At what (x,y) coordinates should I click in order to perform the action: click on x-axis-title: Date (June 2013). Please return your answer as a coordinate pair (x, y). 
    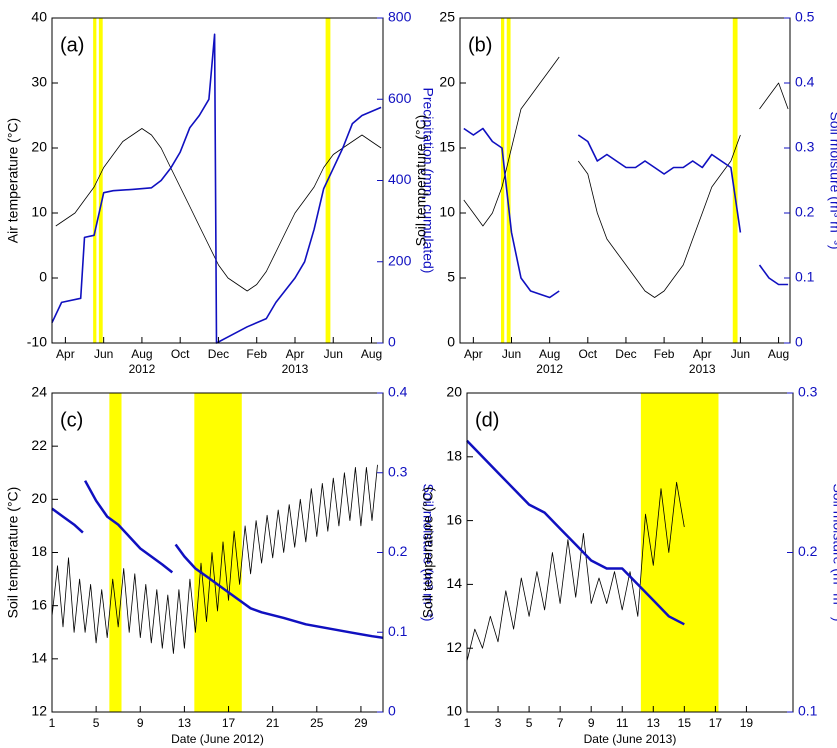
    Looking at the image, I should click on (630, 739).